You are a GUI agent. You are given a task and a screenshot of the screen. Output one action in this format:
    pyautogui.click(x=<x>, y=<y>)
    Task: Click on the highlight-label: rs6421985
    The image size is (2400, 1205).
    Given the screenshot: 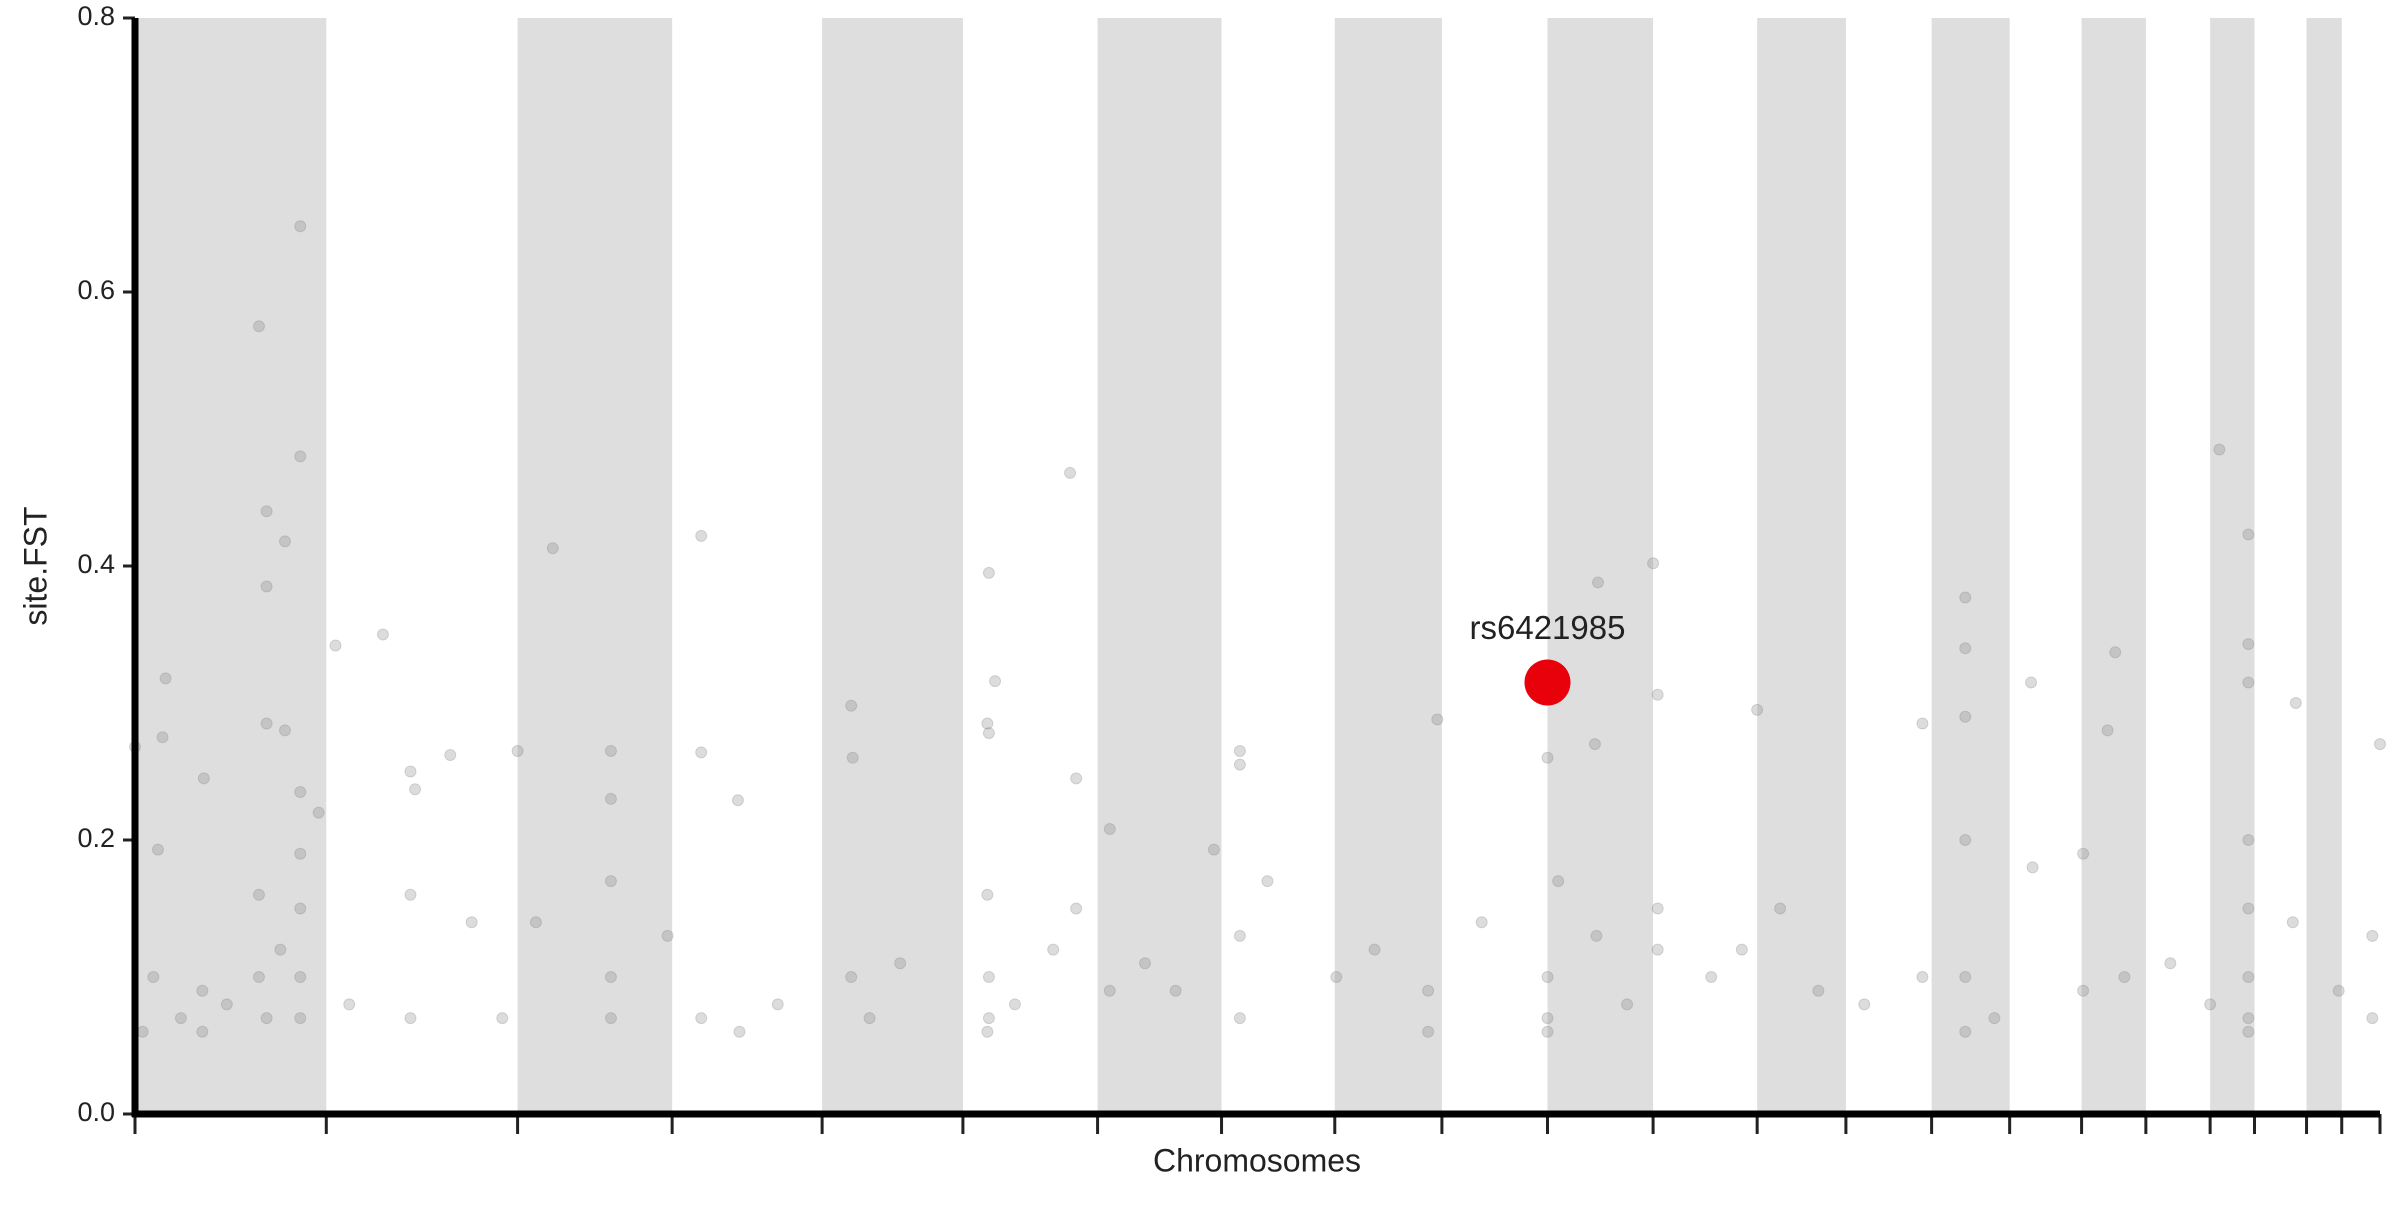 What is the action you would take?
    pyautogui.click(x=1548, y=627)
    